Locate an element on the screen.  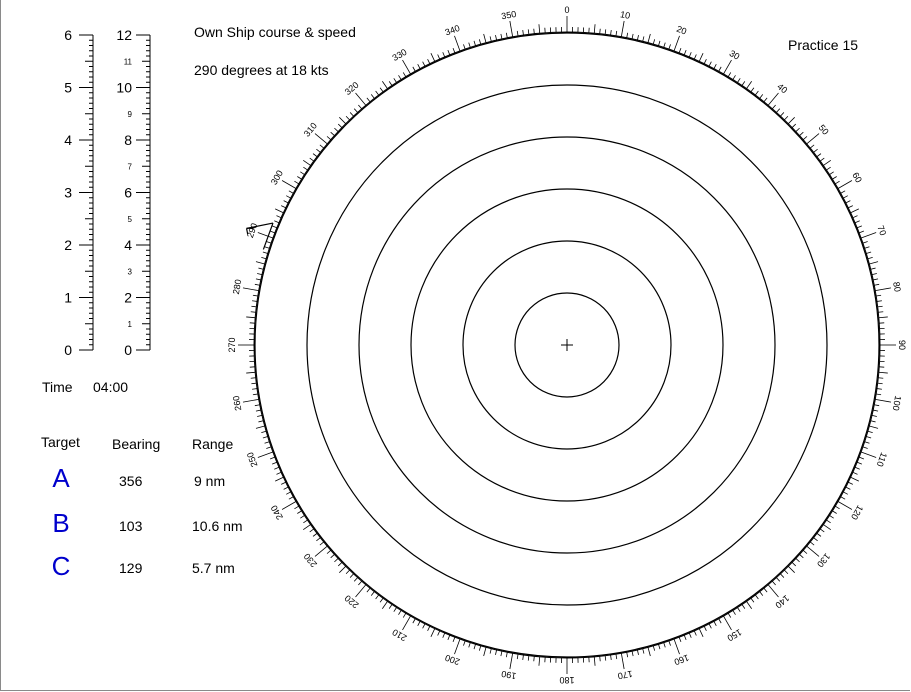
bearing-label: 250 is located at coordinates (252, 460).